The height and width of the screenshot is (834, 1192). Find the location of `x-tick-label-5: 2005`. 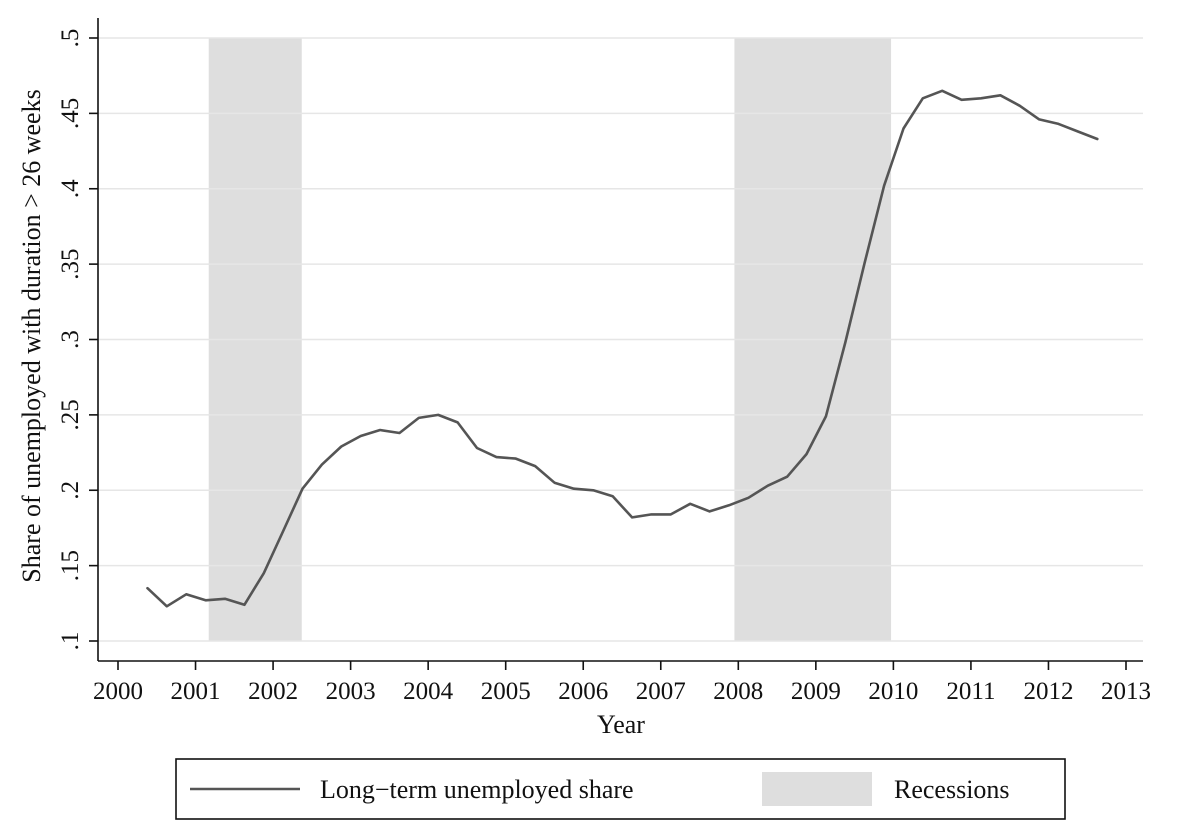

x-tick-label-5: 2005 is located at coordinates (506, 691).